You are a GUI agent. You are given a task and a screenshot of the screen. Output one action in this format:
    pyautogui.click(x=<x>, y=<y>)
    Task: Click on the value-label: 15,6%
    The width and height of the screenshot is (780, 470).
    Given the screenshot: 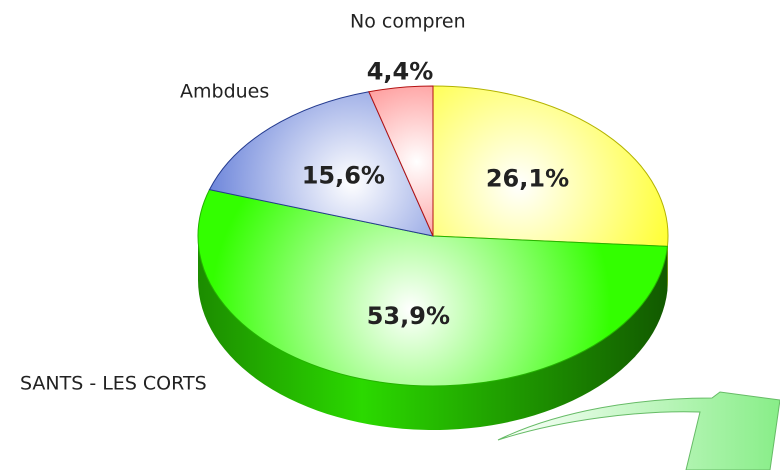 What is the action you would take?
    pyautogui.click(x=343, y=176)
    